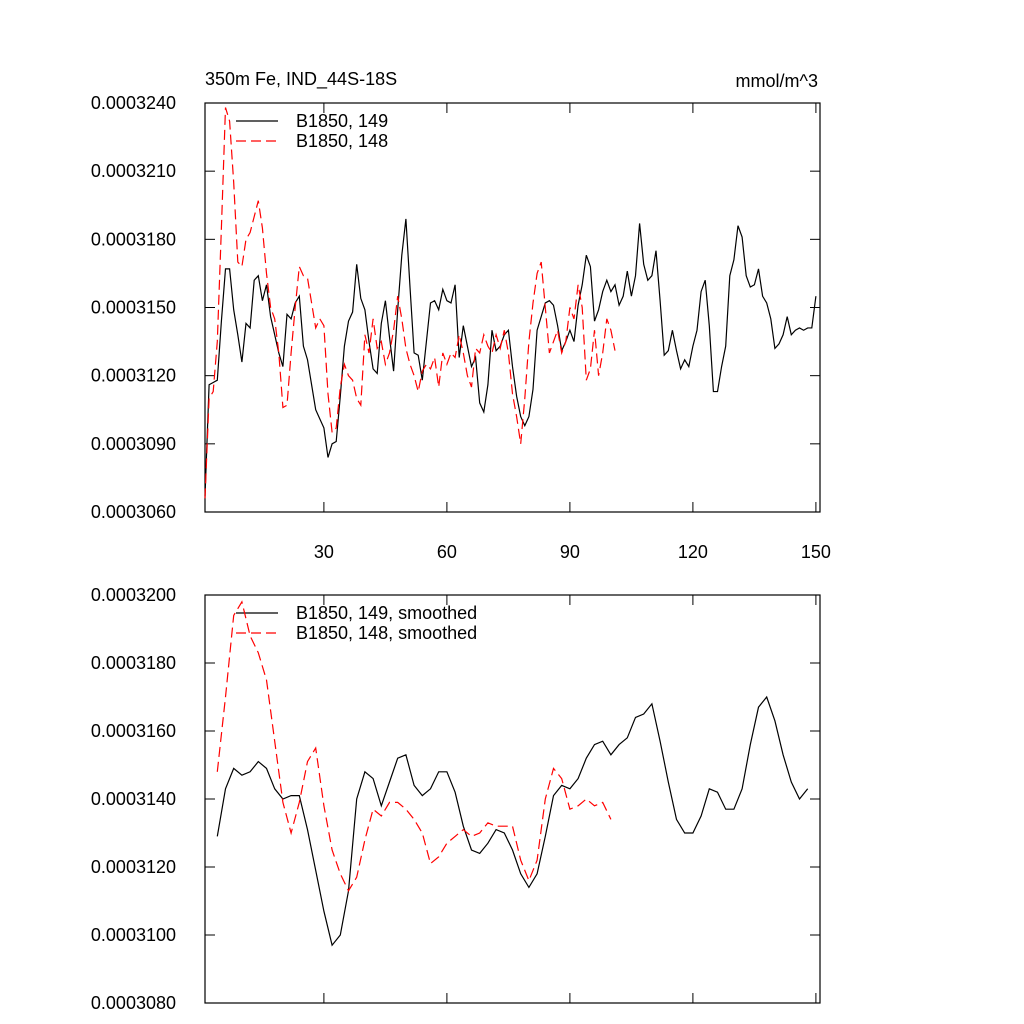 The height and width of the screenshot is (1024, 1024). I want to click on legend-label: B1850, 148, smoothed, so click(386, 633).